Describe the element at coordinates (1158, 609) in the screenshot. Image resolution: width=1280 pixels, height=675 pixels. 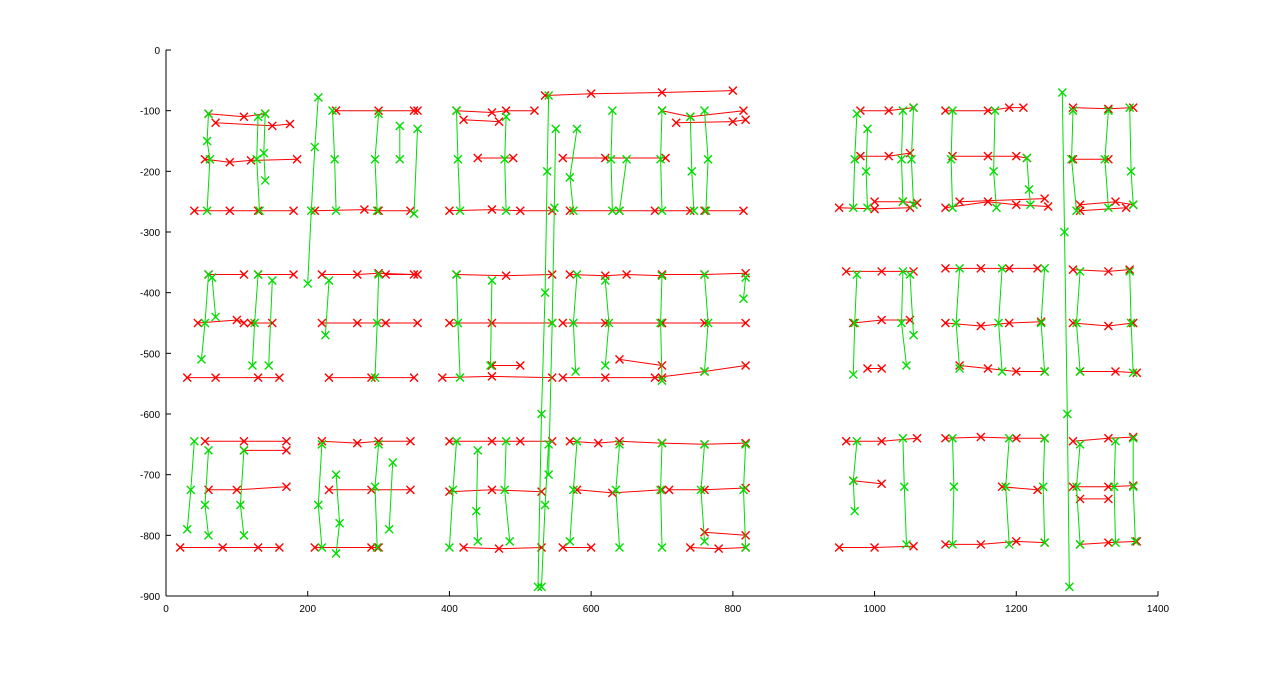
I see `x-tick-label: 1400` at that location.